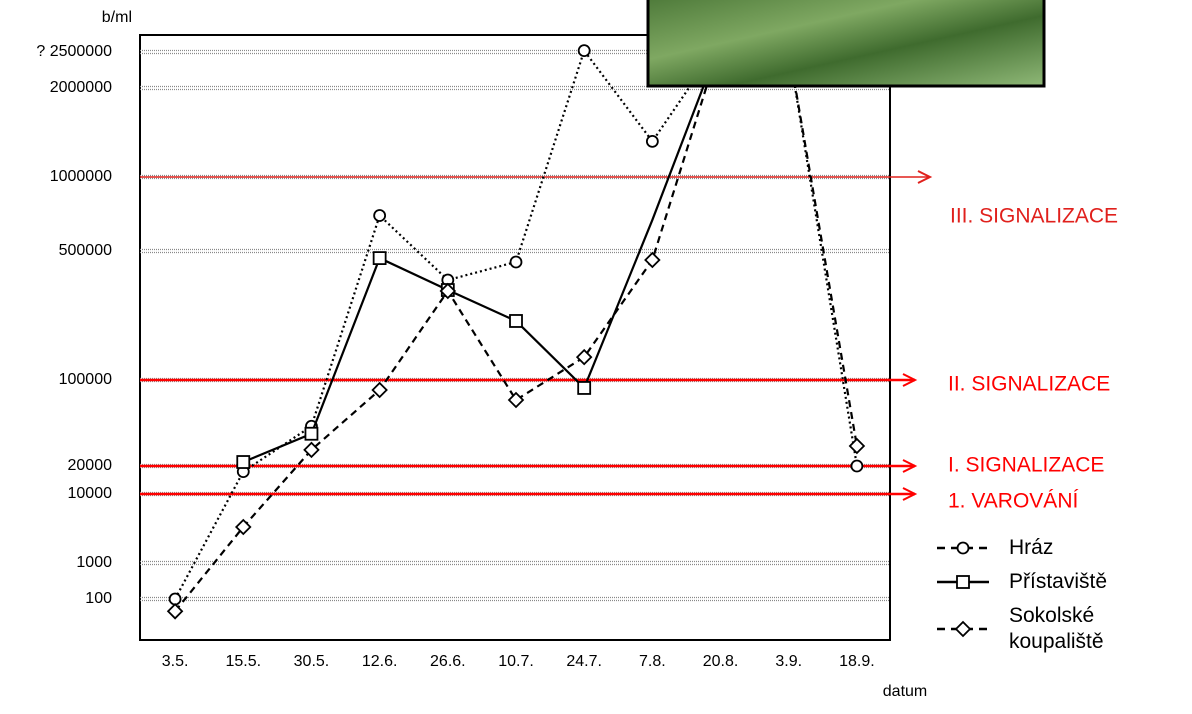  Describe the element at coordinates (90, 465) in the screenshot. I see `y-tick-label: 20000` at that location.